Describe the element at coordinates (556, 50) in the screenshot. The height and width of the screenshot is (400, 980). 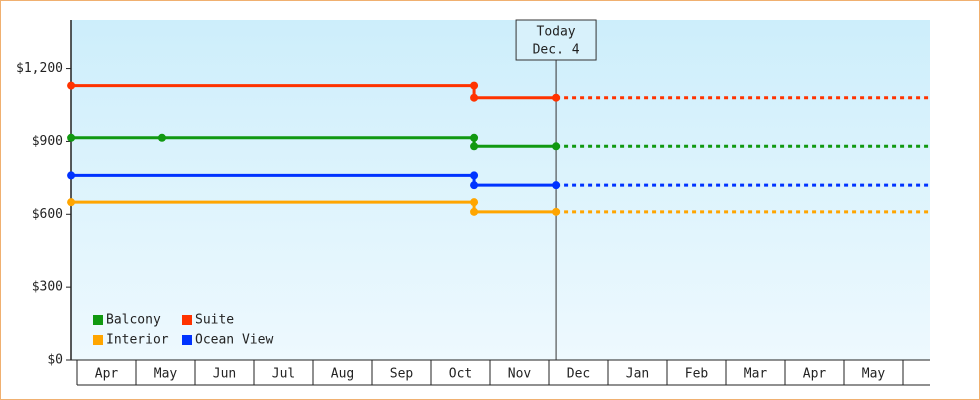
I see `today-label: Dec. 4` at that location.